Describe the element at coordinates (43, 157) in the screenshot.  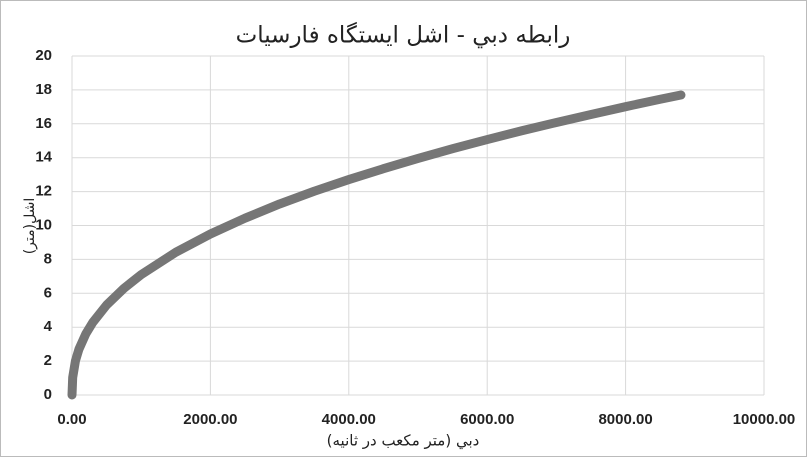
I see `y-tick-label: 14` at that location.